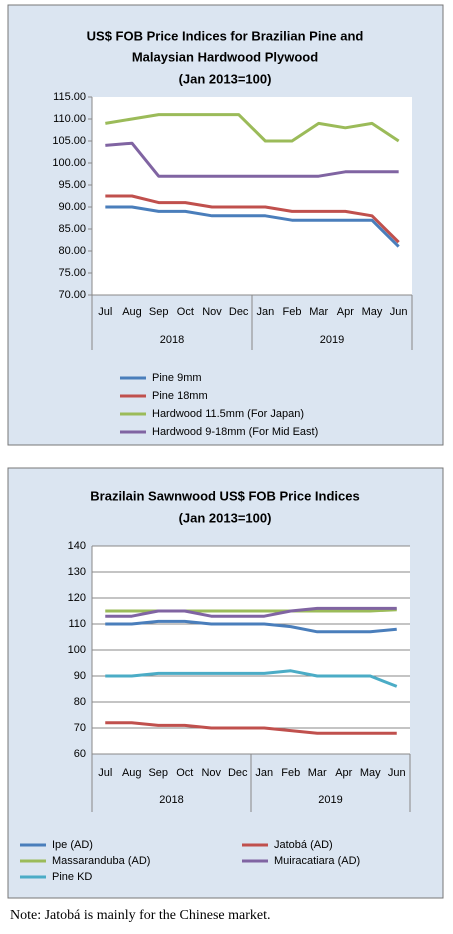  I want to click on y-tick-label: 60, so click(80, 754).